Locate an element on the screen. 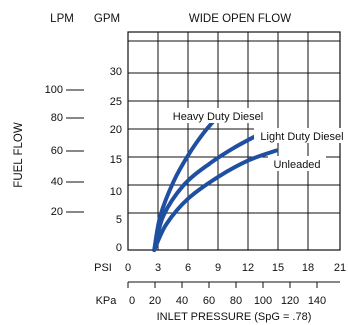  series-label-light-duty-diesel: Light Duty Diesel is located at coordinates (301, 137).